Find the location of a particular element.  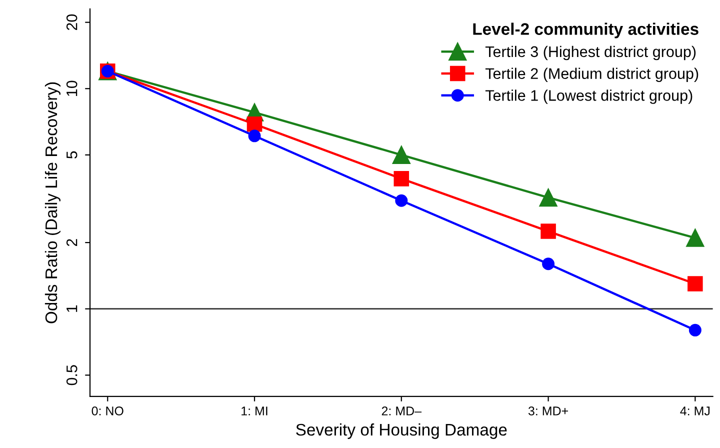

y-tick-label: 1 is located at coordinates (72, 308).